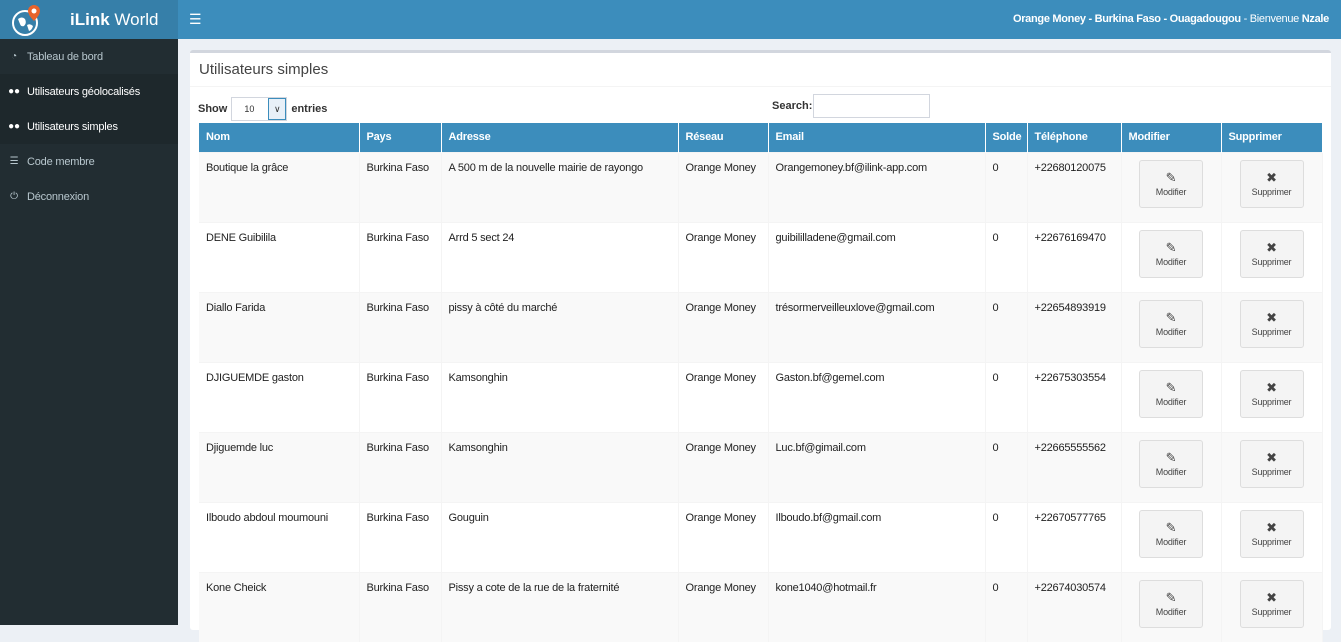 The height and width of the screenshot is (642, 1341). I want to click on table-controls: Show 10 ∨ entries Search:, so click(764, 107).